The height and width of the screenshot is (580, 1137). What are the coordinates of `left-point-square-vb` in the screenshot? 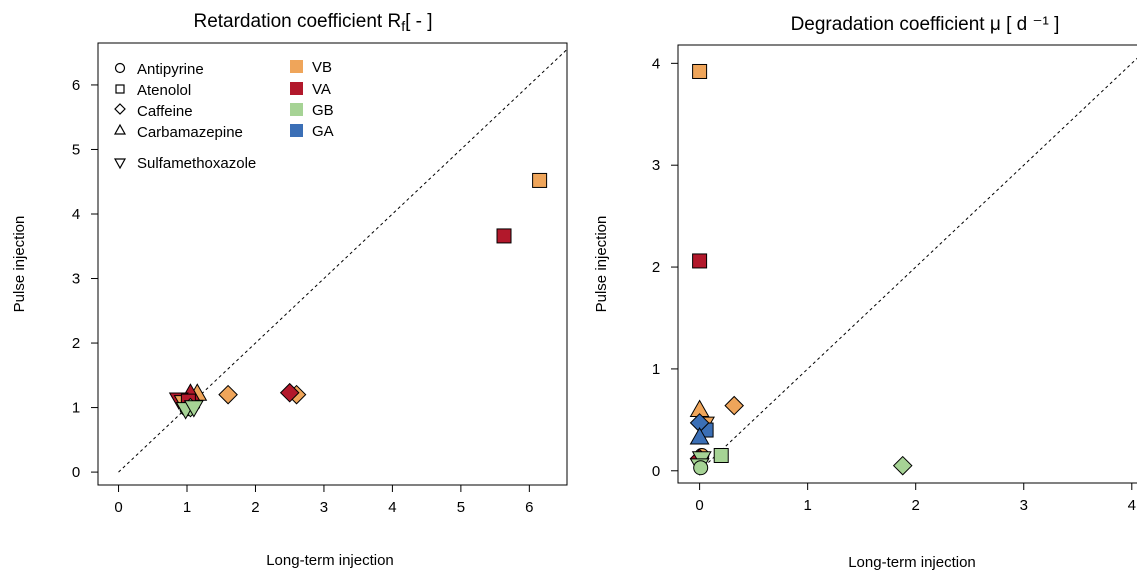 It's located at (540, 180).